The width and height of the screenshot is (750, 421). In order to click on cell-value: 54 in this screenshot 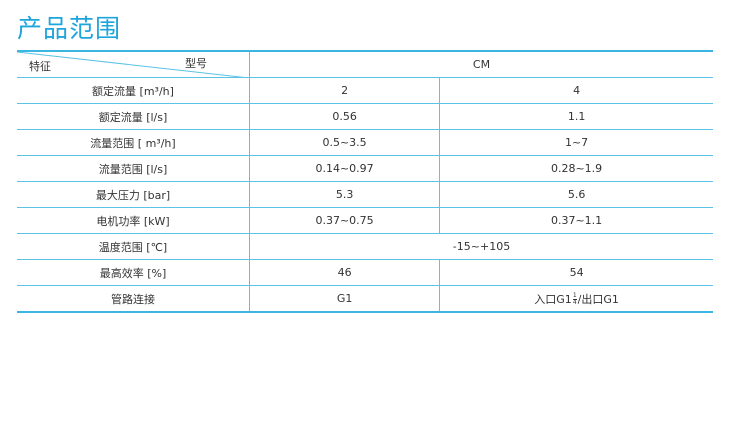, I will do `click(576, 272)`.